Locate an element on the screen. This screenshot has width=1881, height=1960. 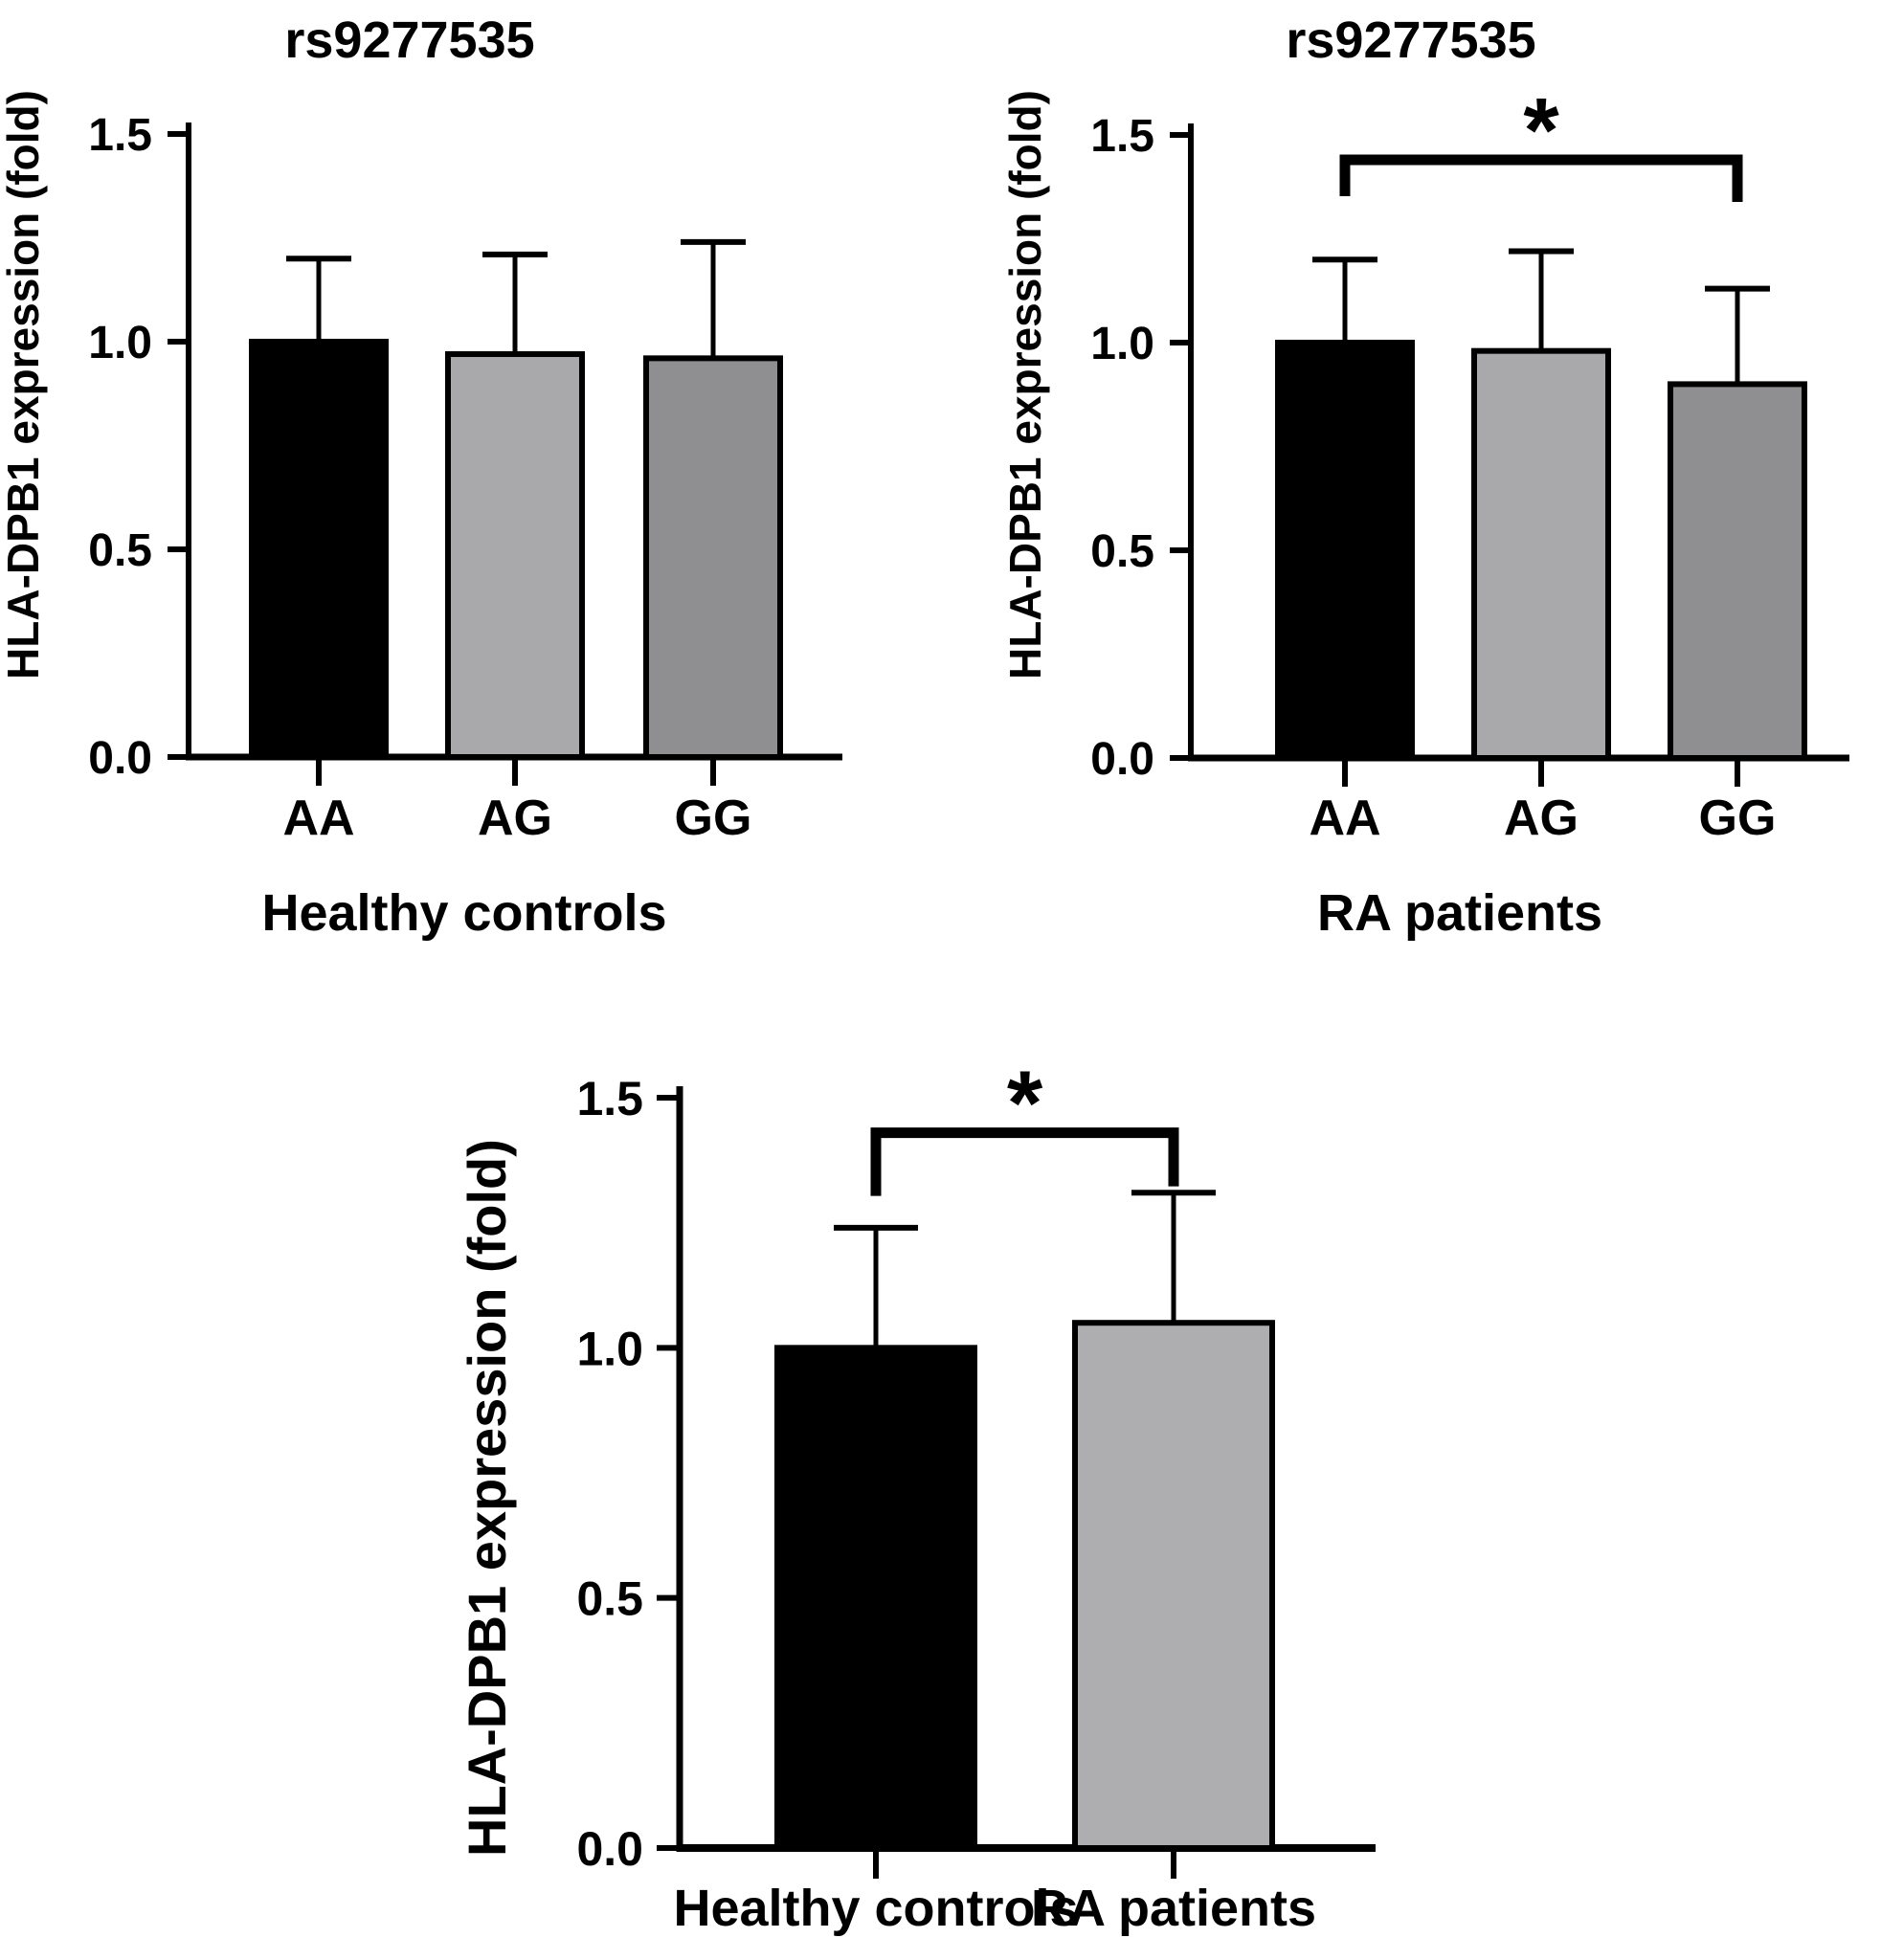
x-axis-label: Healthy controls is located at coordinates (463, 913).